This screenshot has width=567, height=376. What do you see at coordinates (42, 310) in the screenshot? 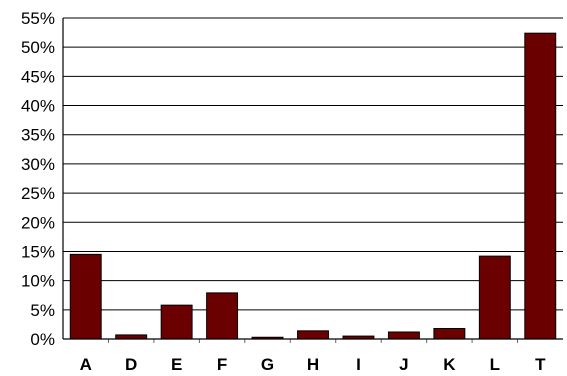
I see `y-tick-label: 5%` at bounding box center [42, 310].